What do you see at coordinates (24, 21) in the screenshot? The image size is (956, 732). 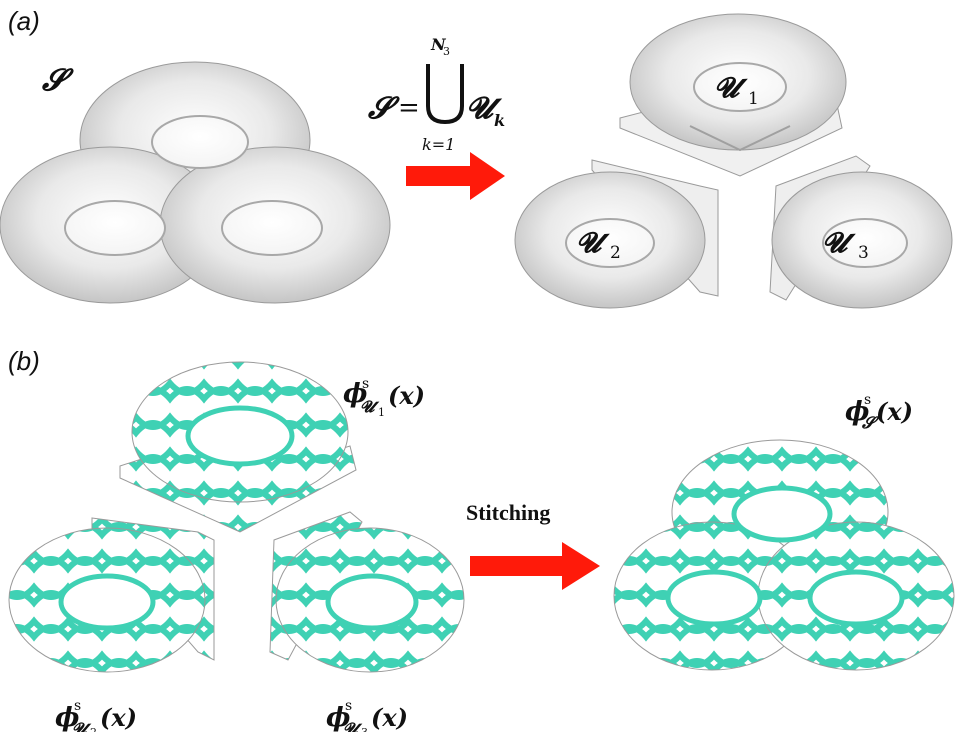 I see `panel-a-label: (a)` at bounding box center [24, 21].